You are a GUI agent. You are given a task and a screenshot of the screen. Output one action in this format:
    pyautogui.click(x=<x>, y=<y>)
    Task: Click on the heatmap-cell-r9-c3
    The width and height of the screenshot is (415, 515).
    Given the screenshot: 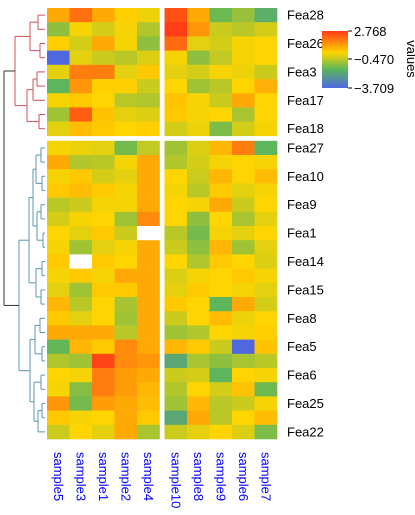 What is the action you would take?
    pyautogui.click(x=126, y=148)
    